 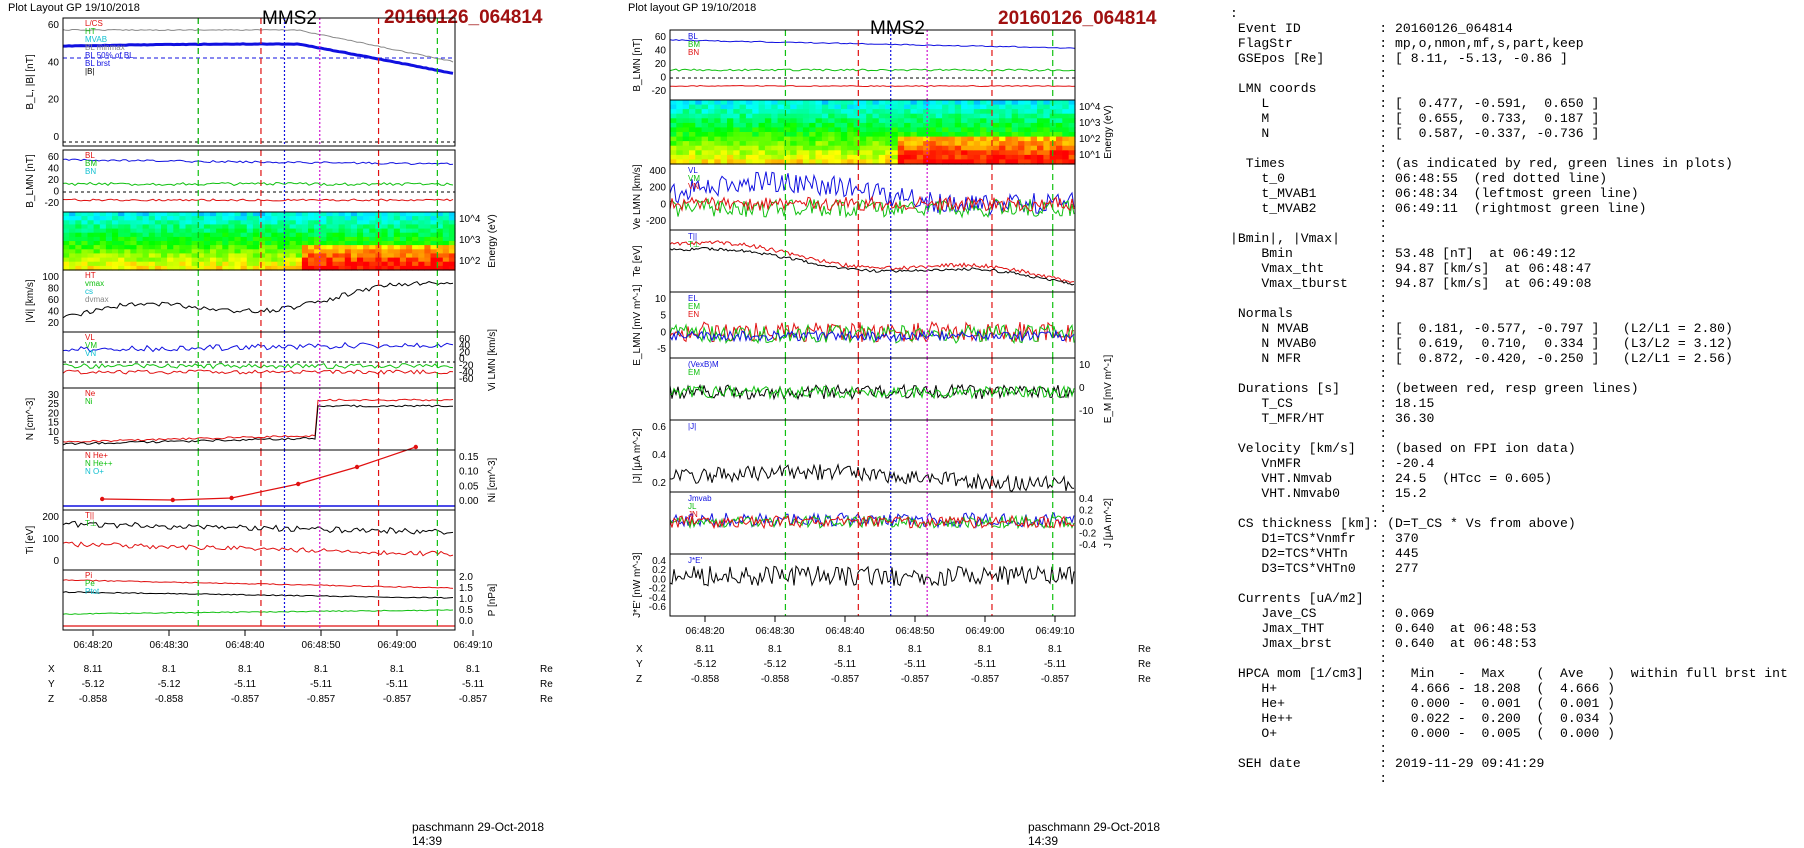 I want to click on y-tick-label: -40, so click(x=466, y=372).